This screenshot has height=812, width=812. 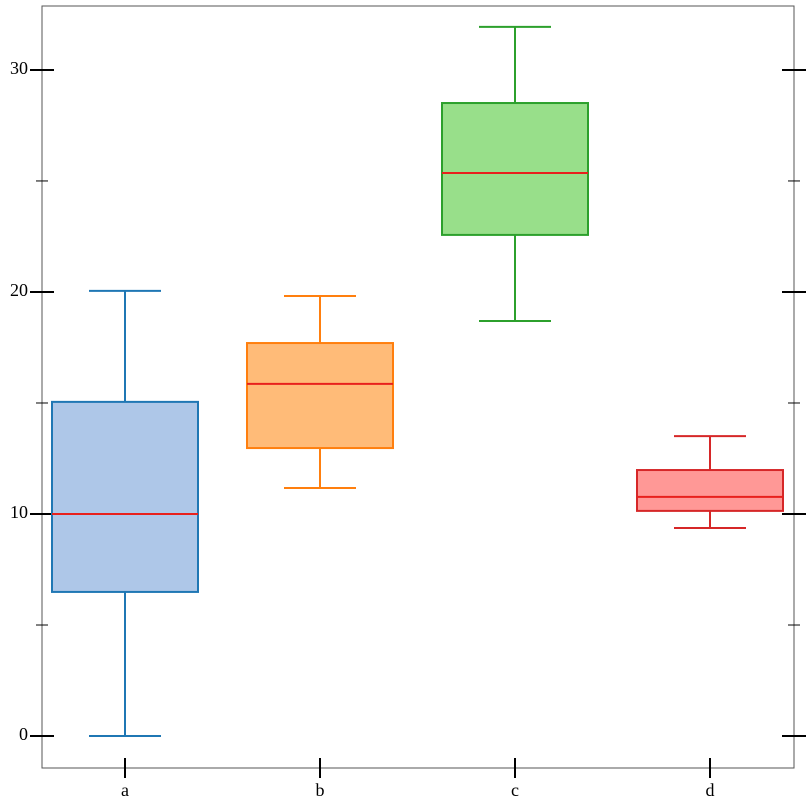 What do you see at coordinates (19, 290) in the screenshot?
I see `y-tick-label: 20` at bounding box center [19, 290].